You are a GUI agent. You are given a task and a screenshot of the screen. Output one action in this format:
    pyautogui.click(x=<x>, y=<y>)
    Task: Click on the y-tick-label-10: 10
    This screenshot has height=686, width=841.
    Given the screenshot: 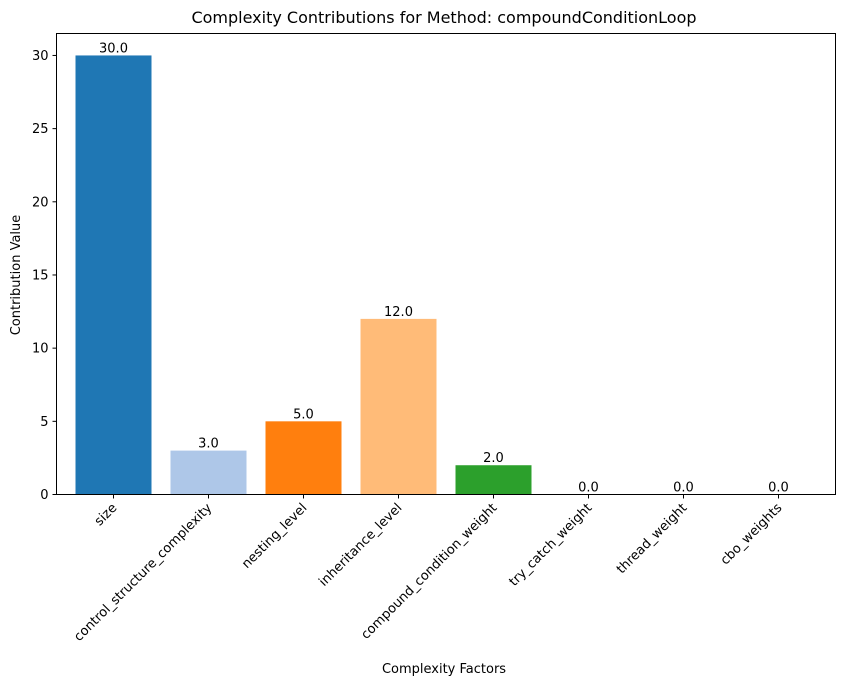 What is the action you would take?
    pyautogui.click(x=40, y=349)
    